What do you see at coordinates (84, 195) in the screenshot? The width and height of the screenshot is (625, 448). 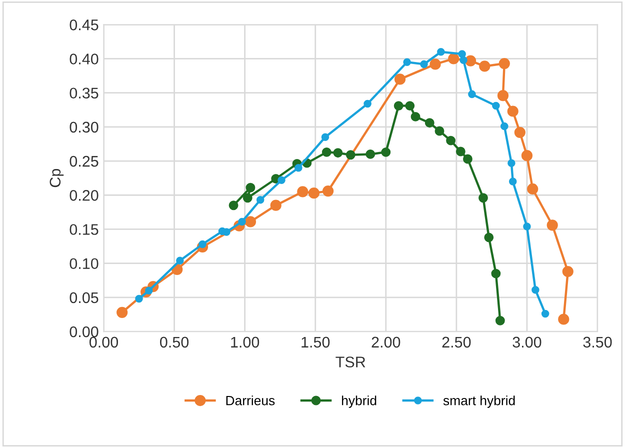 I see `y-tick-label: 0.20` at bounding box center [84, 195].